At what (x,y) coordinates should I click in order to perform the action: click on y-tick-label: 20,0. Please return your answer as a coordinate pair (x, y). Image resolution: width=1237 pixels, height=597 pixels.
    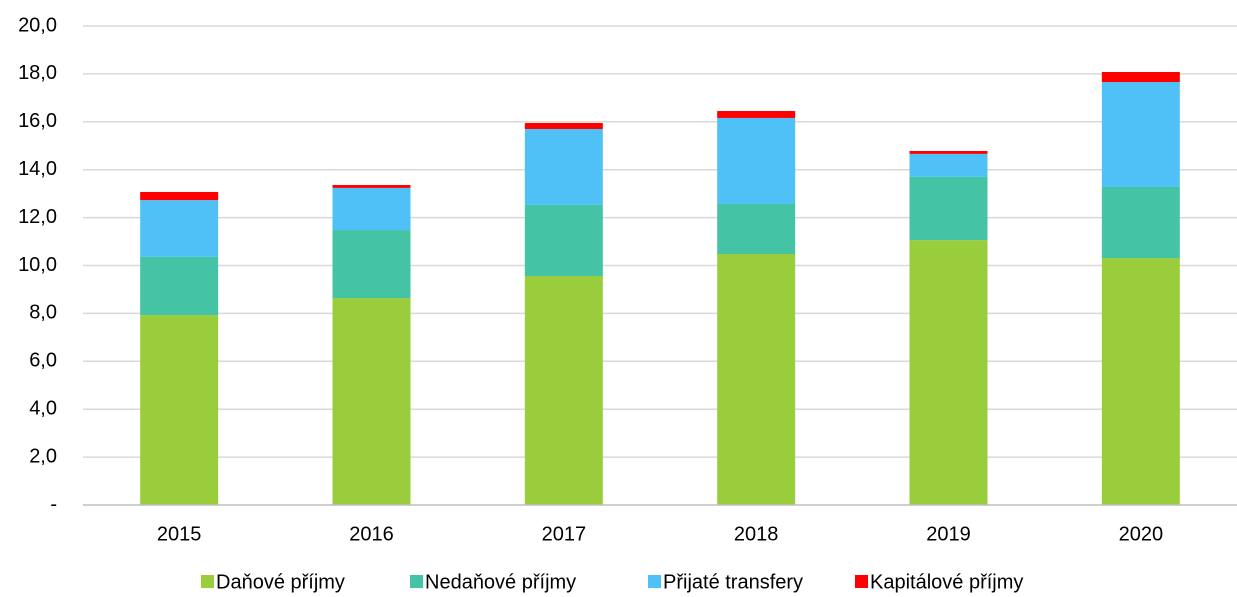
    Looking at the image, I should click on (37, 25).